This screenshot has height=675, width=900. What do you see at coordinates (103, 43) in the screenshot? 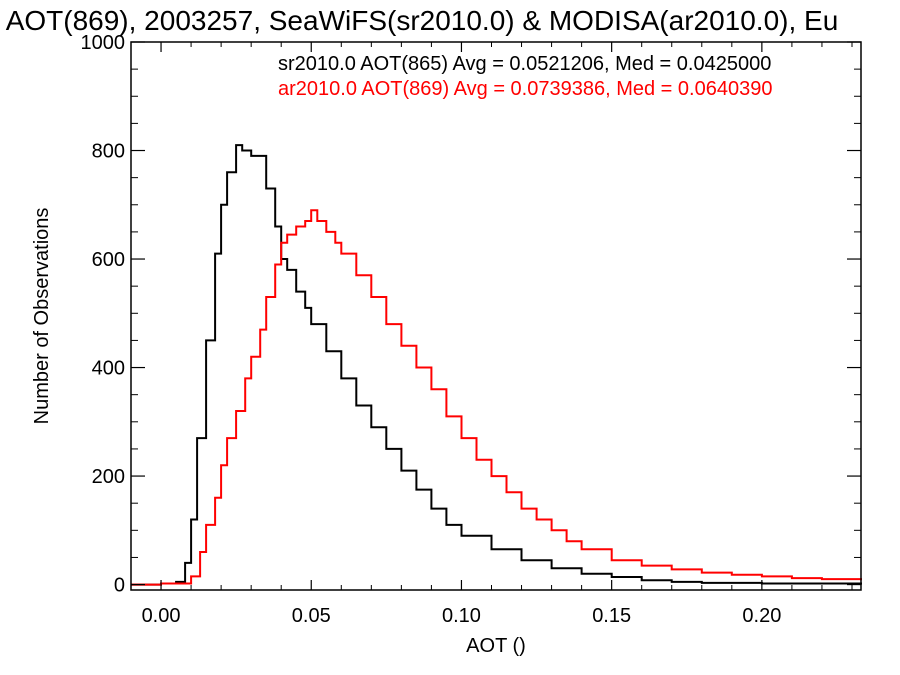
I see `y-tick-label: 1000` at bounding box center [103, 43].